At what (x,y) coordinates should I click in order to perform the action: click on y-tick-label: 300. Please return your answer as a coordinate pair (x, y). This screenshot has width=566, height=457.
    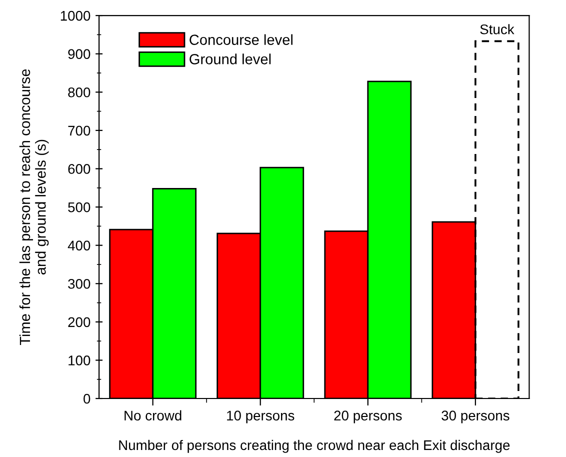
    Looking at the image, I should click on (79, 283).